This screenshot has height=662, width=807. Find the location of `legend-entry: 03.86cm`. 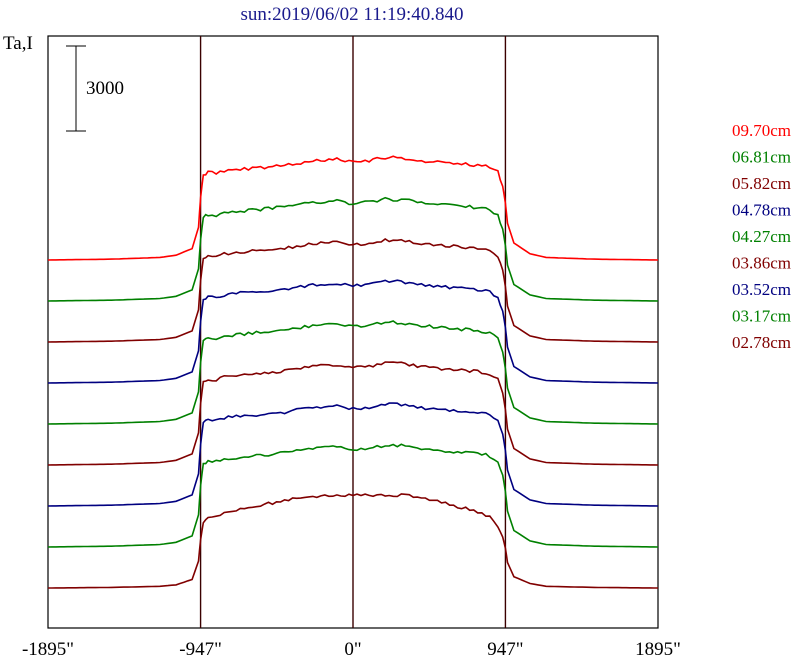

legend-entry: 03.86cm is located at coordinates (761, 263).